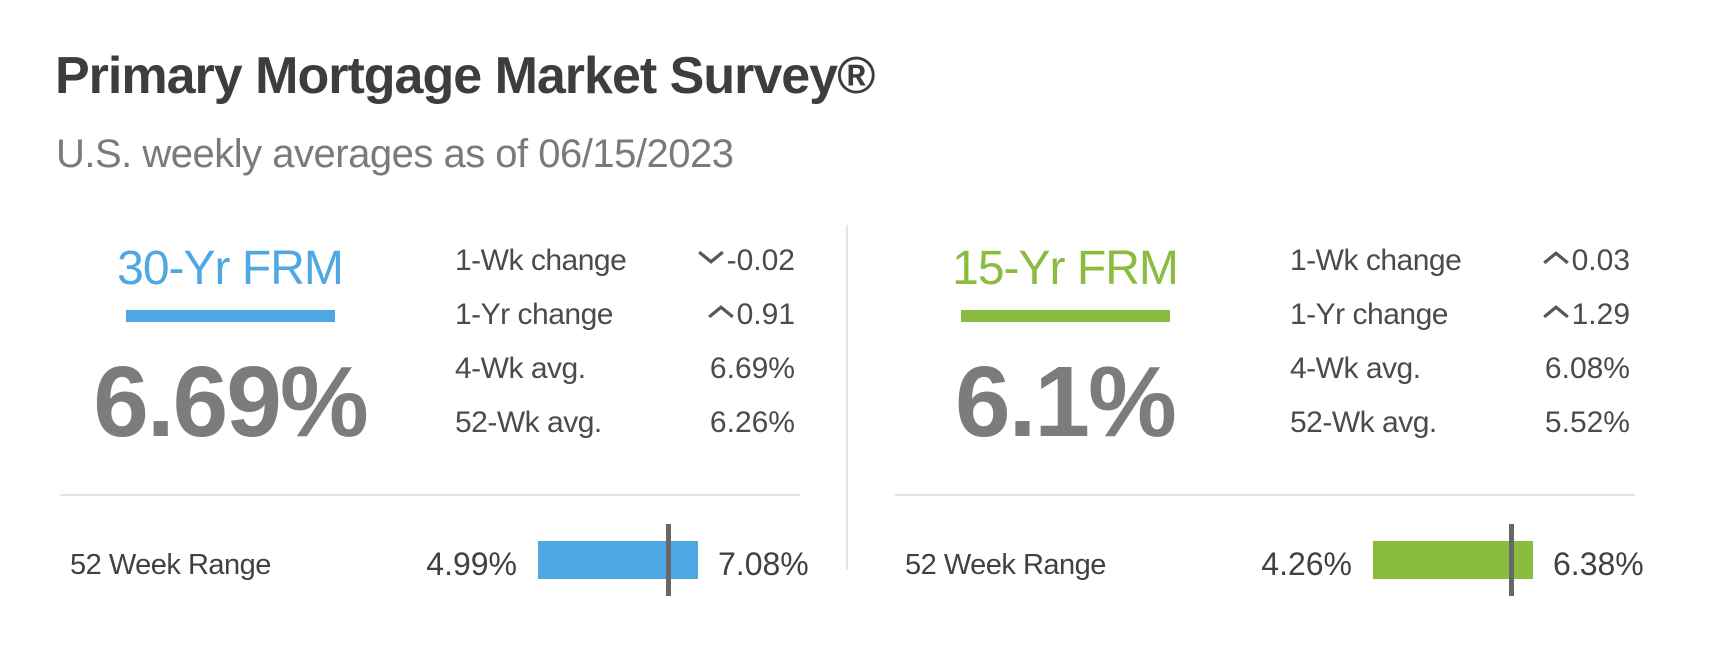  I want to click on stat-value: 6.08%, so click(1587, 369).